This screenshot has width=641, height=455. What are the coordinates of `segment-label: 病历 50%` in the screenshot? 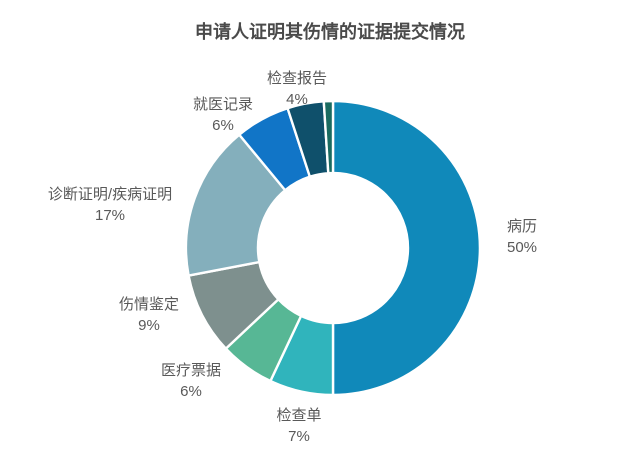 It's located at (522, 237).